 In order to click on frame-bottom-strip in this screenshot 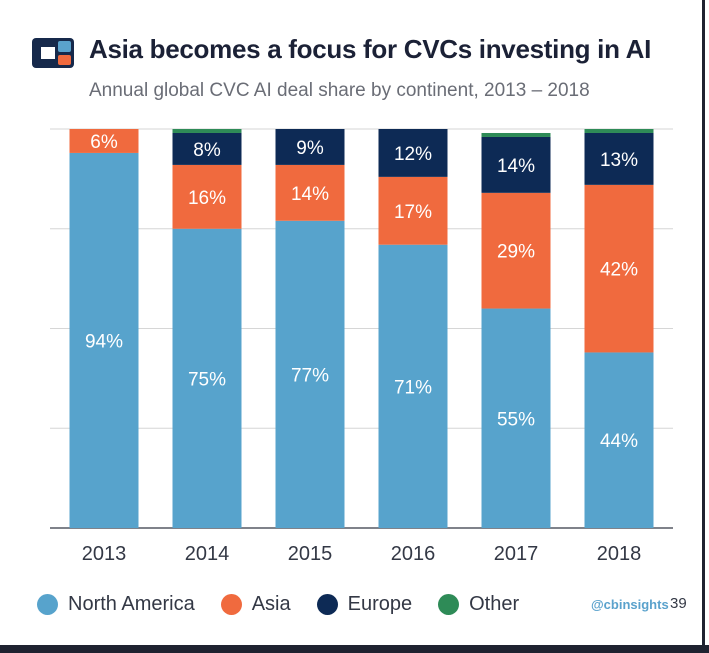, I will do `click(354, 649)`.